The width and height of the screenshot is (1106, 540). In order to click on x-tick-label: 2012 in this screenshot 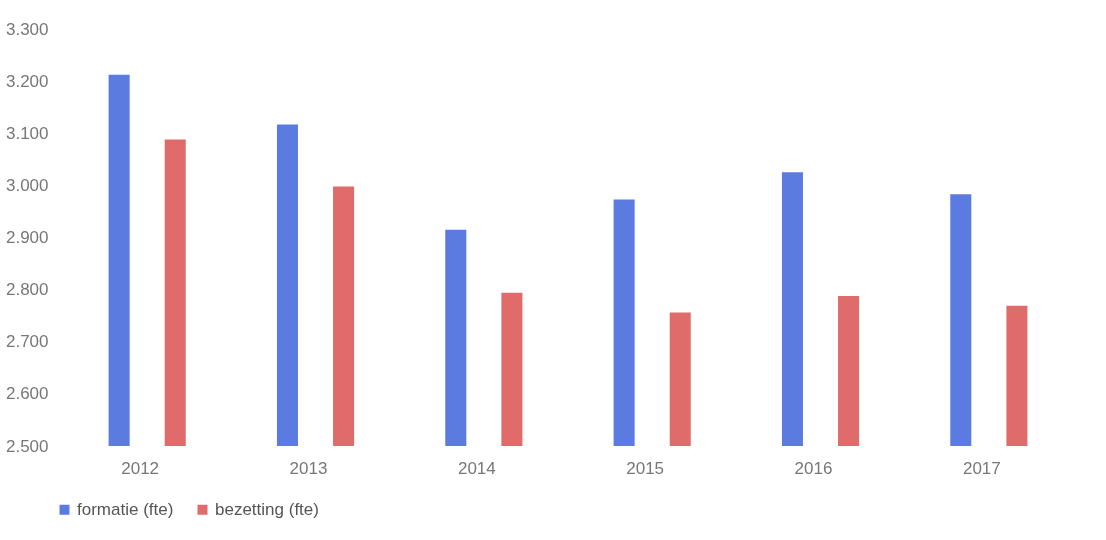, I will do `click(140, 468)`.